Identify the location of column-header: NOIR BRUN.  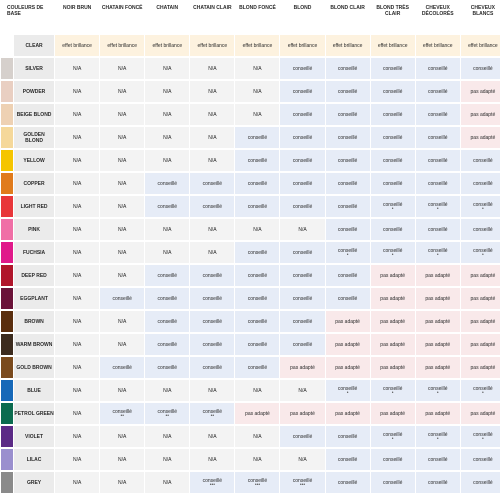
(77, 17).